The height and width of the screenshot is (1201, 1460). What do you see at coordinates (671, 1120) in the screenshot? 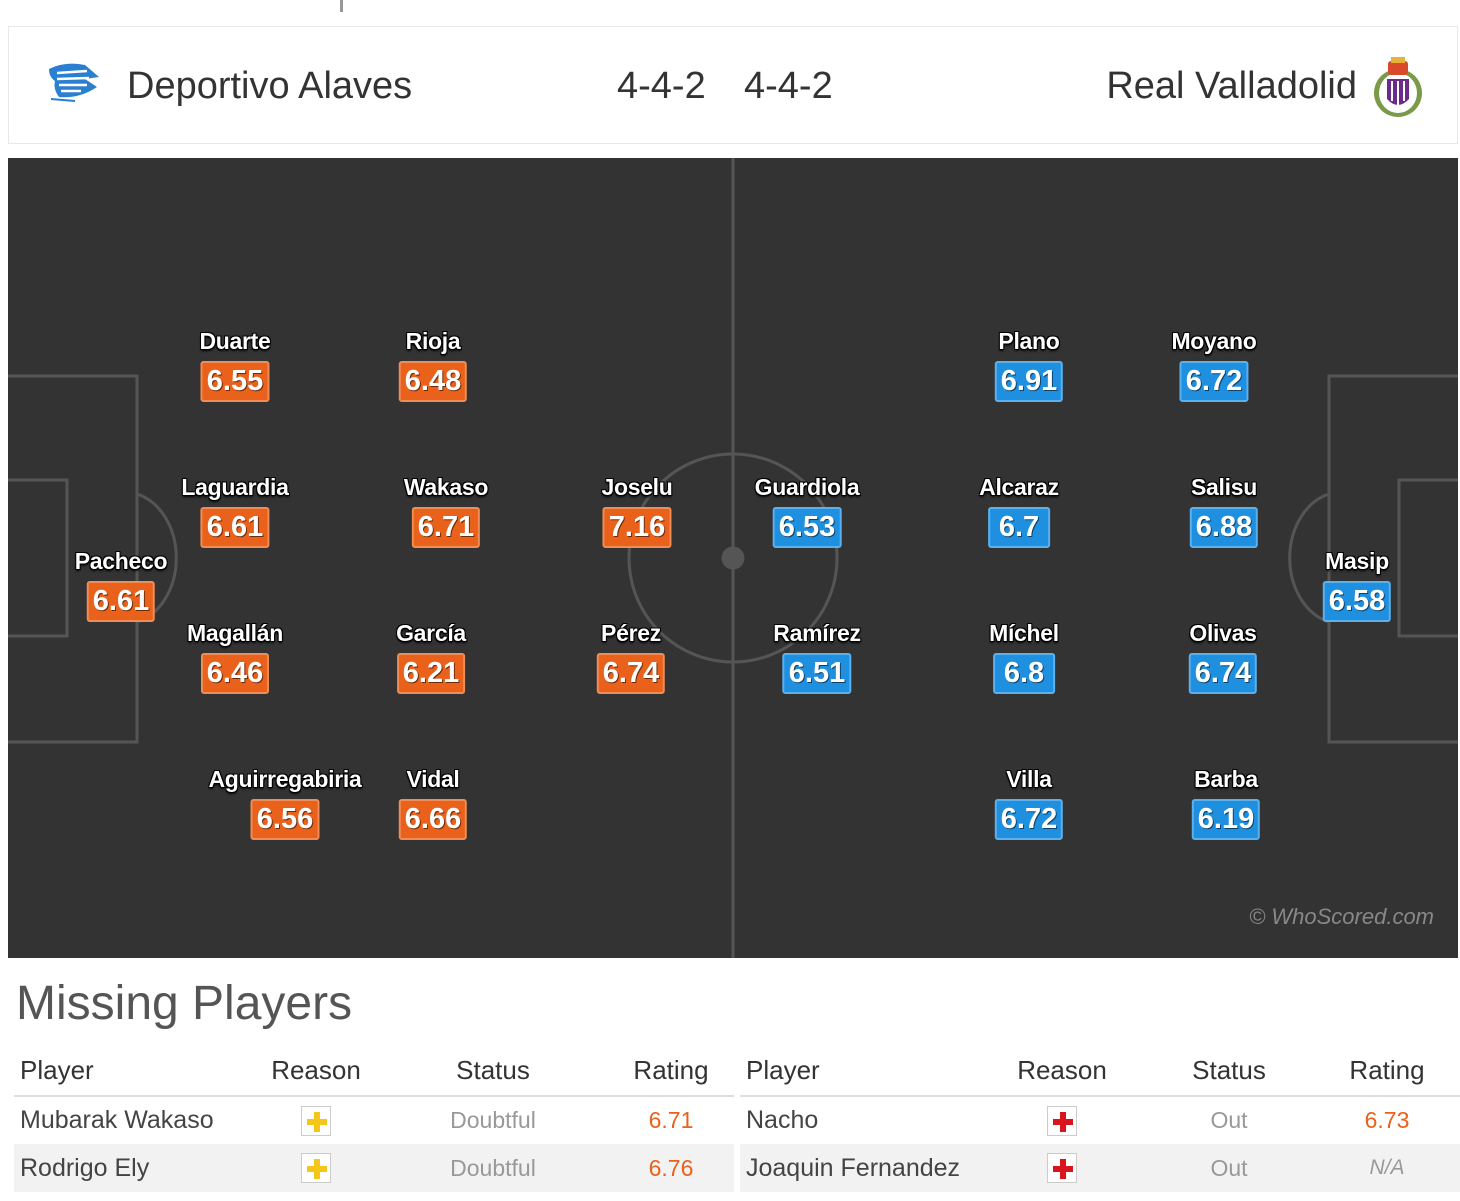
I see `player-rating: 6.71` at bounding box center [671, 1120].